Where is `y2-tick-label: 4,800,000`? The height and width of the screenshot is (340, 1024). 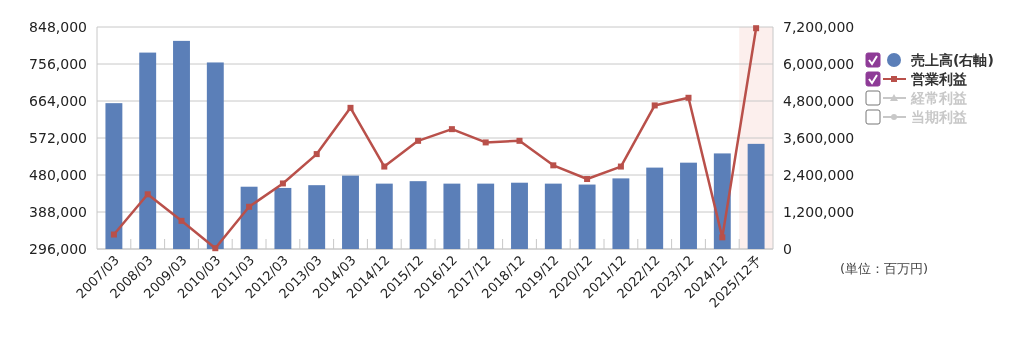
y2-tick-label: 4,800,000 is located at coordinates (819, 101).